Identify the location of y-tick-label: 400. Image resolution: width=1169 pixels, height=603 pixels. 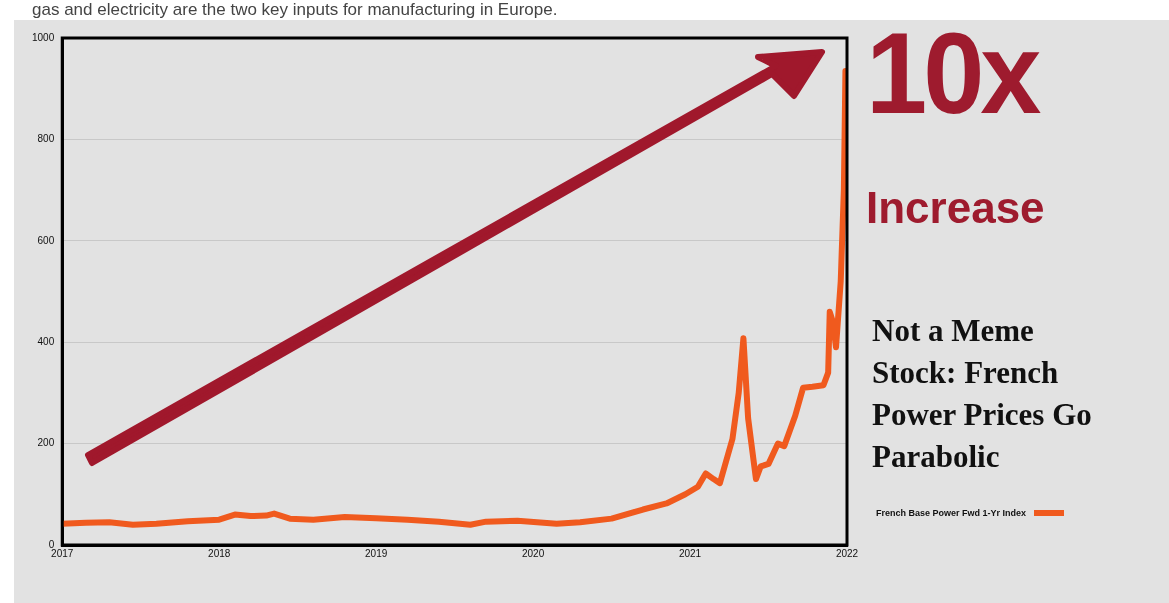
(46, 341).